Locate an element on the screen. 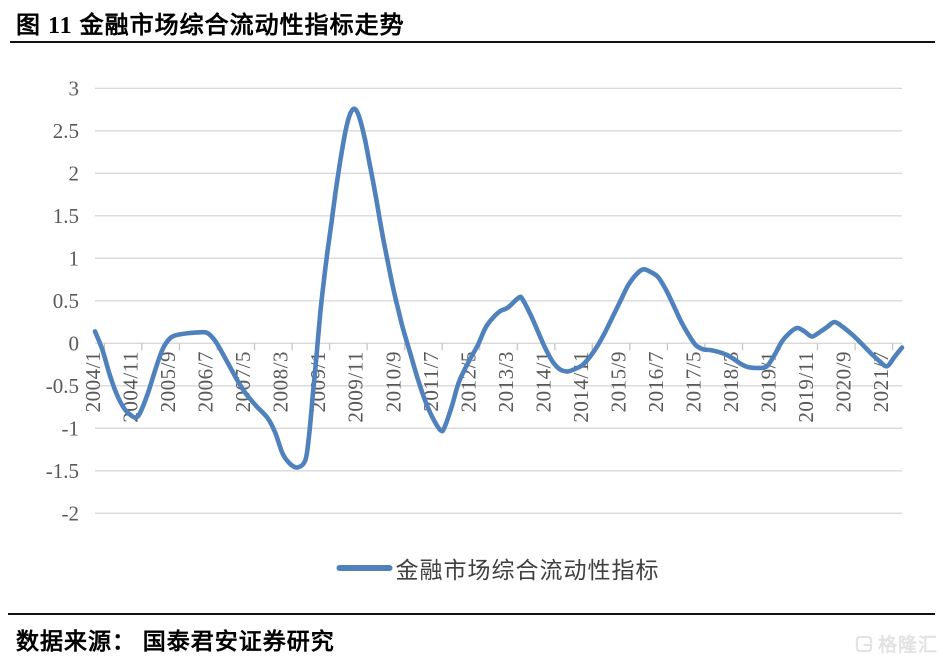 The width and height of the screenshot is (943, 662). svg-text: 2010/9 is located at coordinates (393, 381).